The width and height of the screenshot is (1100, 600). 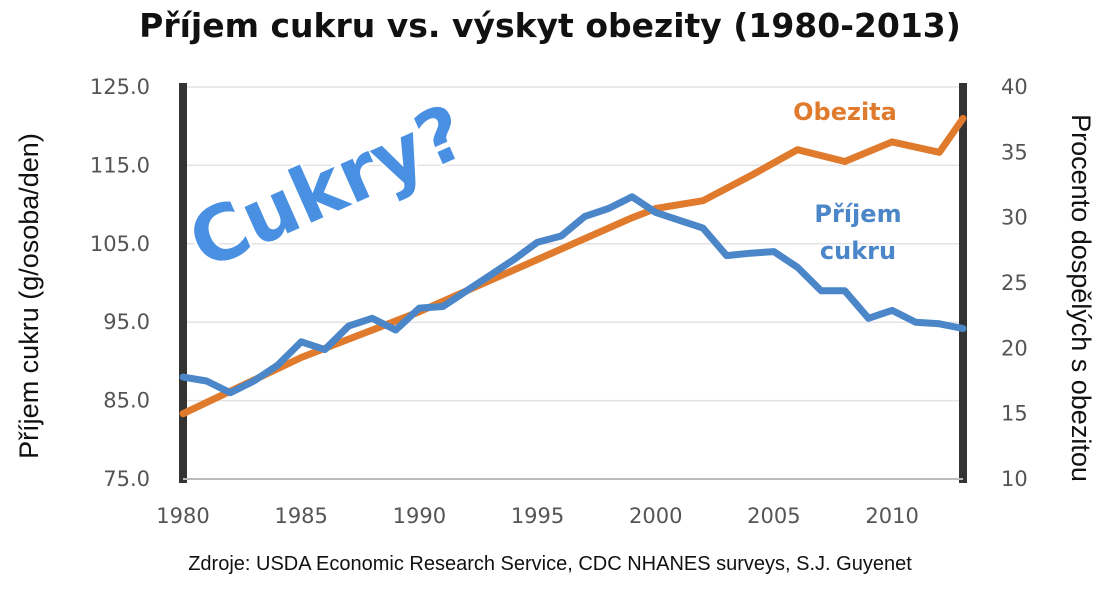 What do you see at coordinates (1014, 218) in the screenshot?
I see `y-right-tick-label: 30` at bounding box center [1014, 218].